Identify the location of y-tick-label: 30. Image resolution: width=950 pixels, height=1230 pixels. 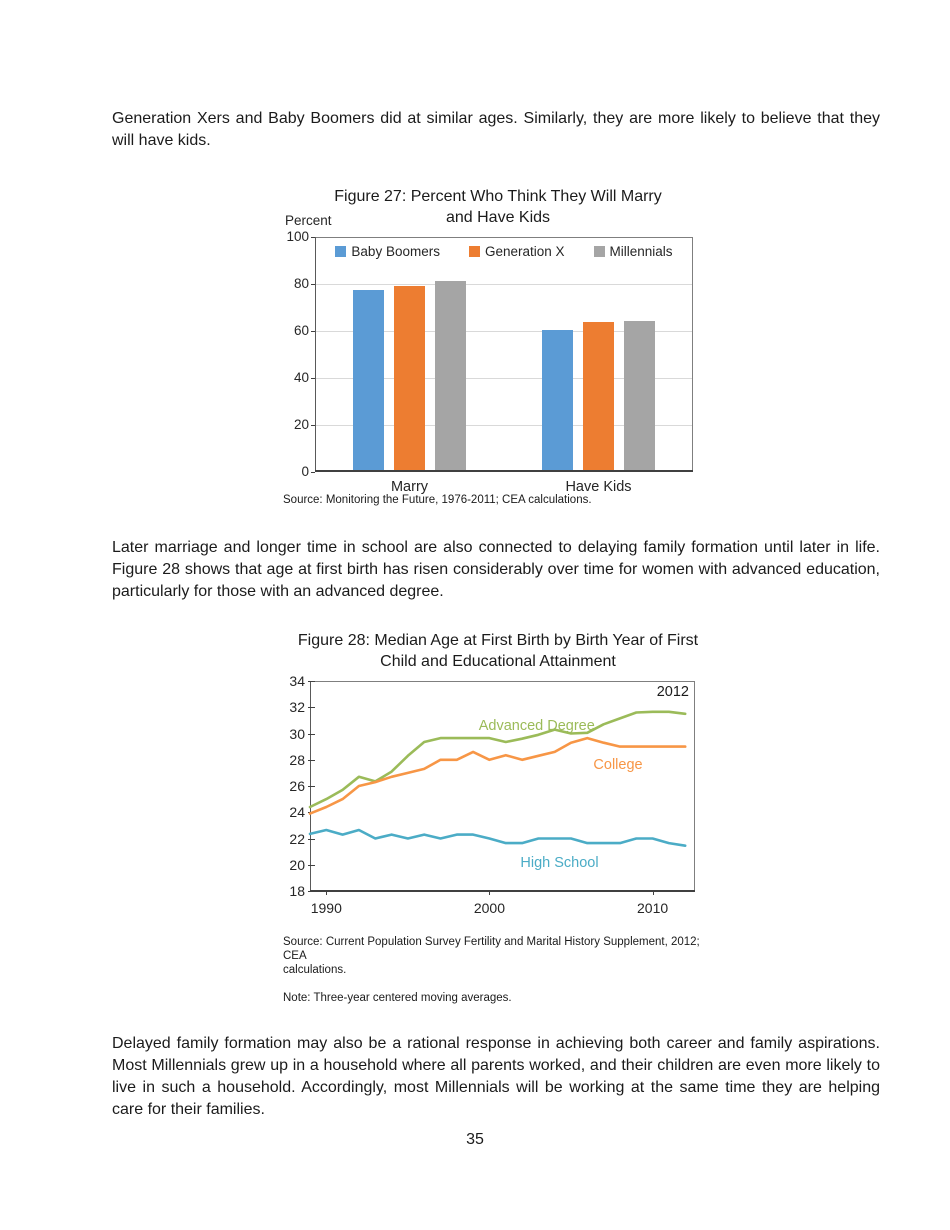
(297, 733).